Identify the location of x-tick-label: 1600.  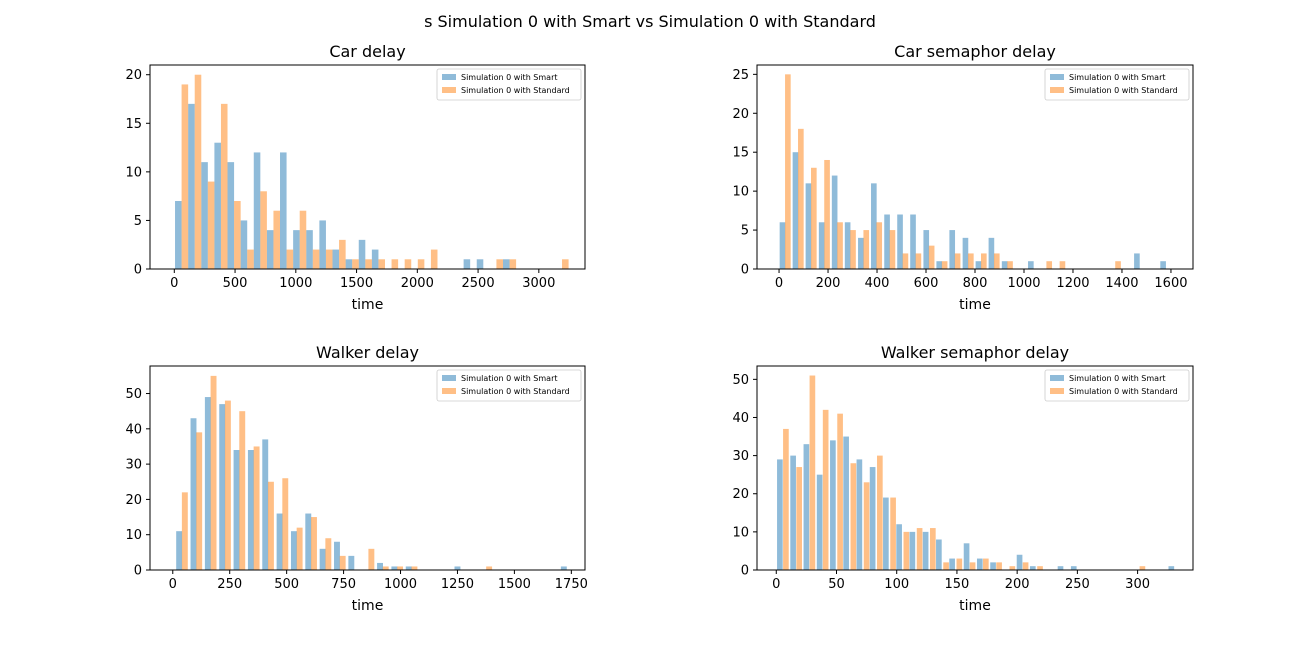
(1170, 283).